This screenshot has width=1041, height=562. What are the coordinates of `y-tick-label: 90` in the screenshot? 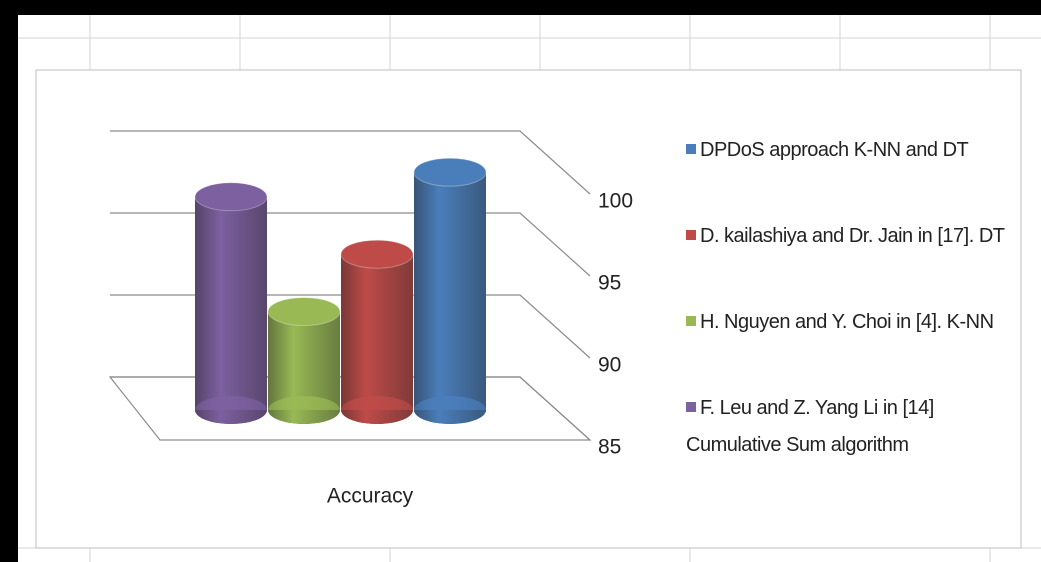 It's located at (609, 365).